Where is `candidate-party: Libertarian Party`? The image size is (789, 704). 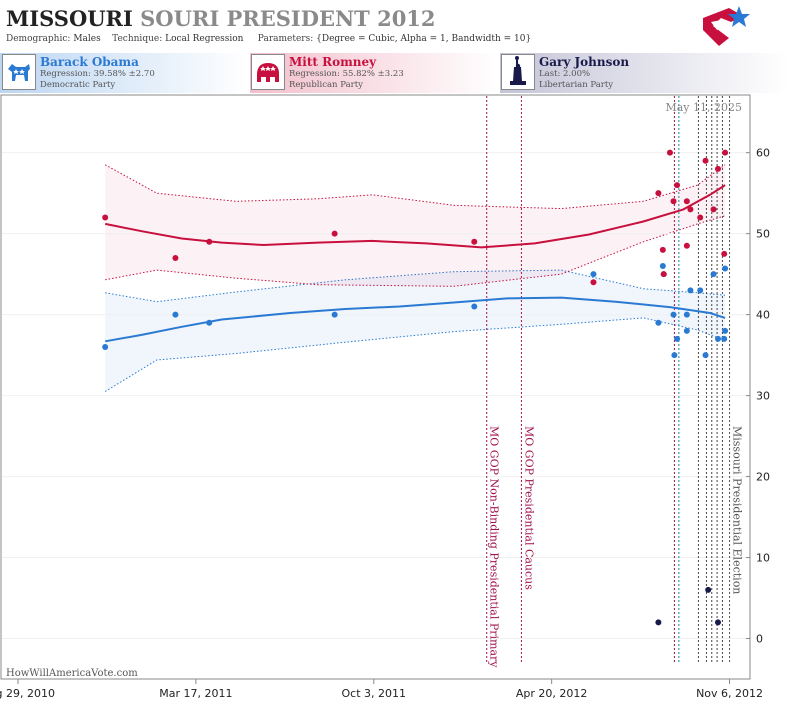 candidate-party: Libertarian Party is located at coordinates (576, 85).